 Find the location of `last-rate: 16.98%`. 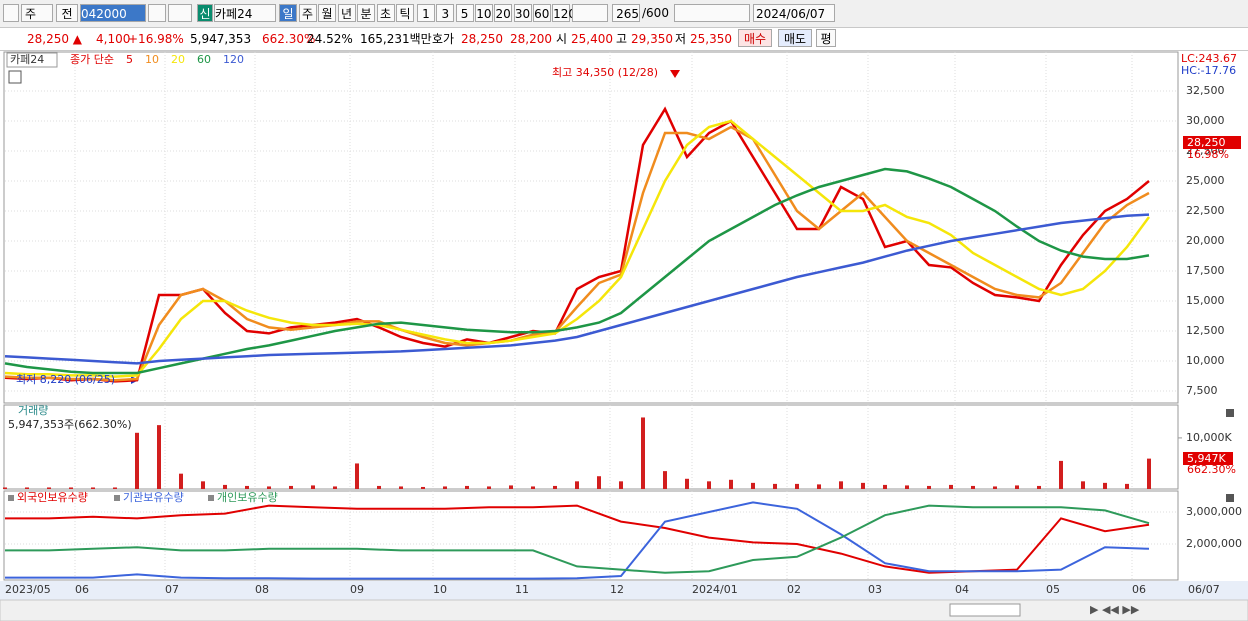

last-rate: 16.98% is located at coordinates (1208, 154).